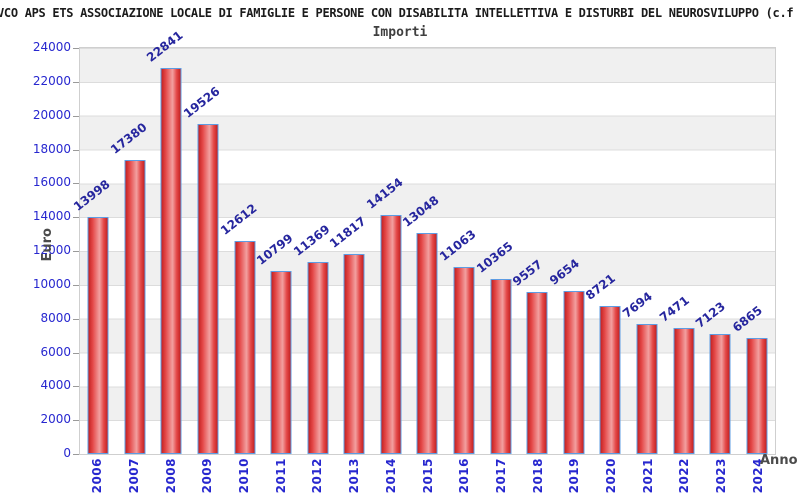 Image resolution: width=800 pixels, height=500 pixels. I want to click on bar-group: 7123, so click(716, 251).